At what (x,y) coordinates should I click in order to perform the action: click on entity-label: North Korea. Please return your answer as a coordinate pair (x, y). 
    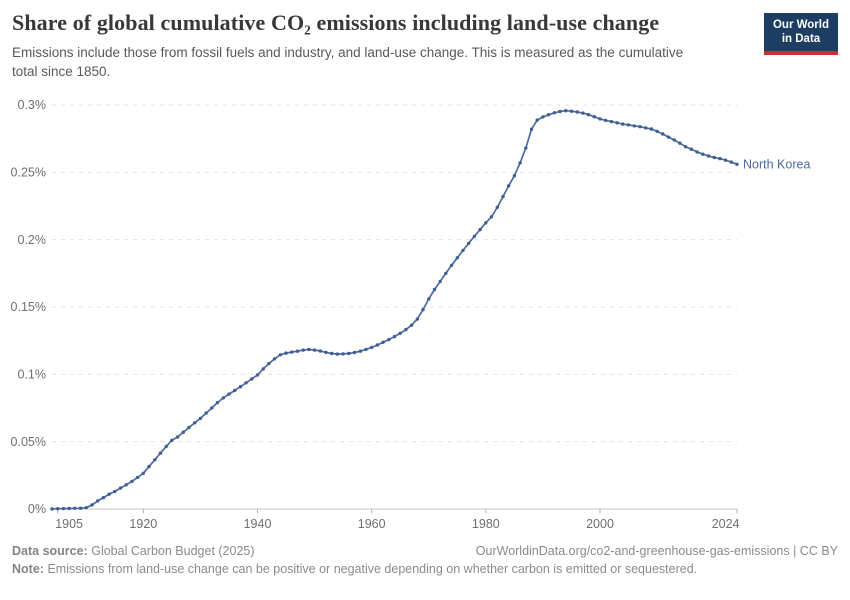
    Looking at the image, I should click on (776, 164).